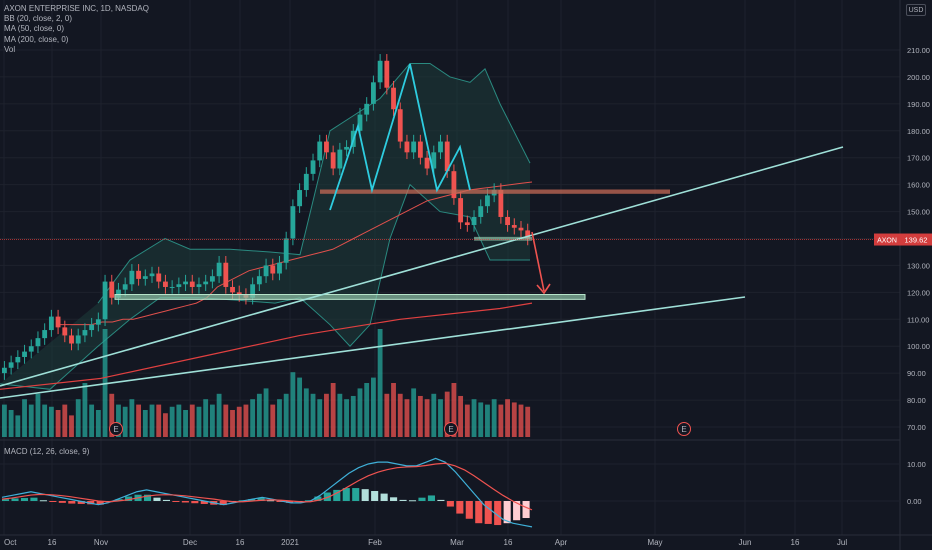 This screenshot has width=932, height=550. Describe the element at coordinates (350, 297) in the screenshot. I see `support-zone` at that location.